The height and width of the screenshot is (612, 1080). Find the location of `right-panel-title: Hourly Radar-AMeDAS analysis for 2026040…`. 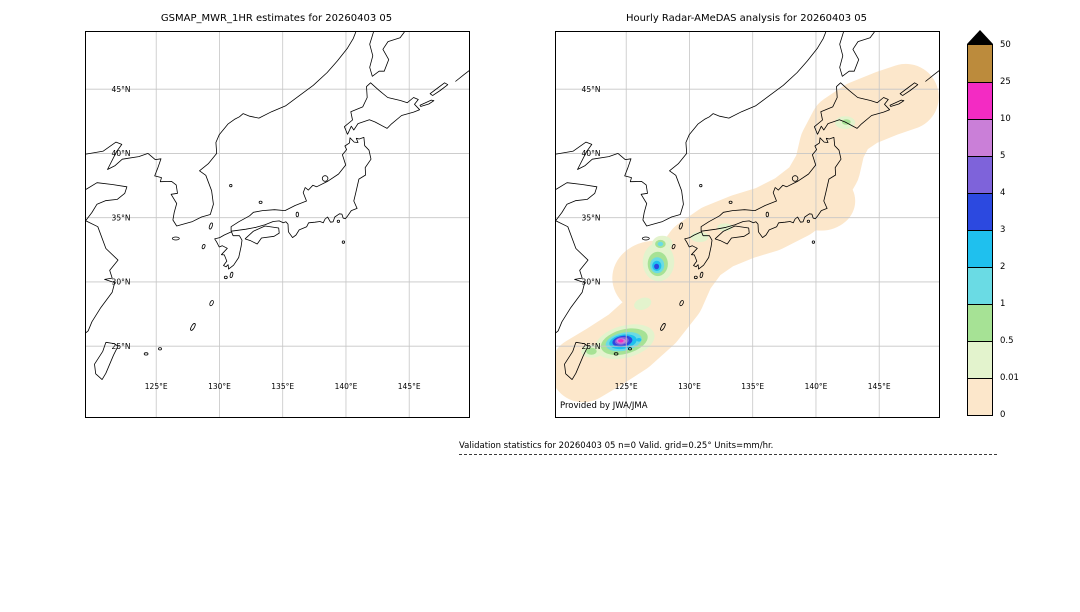

right-panel-title: Hourly Radar-AMeDAS analysis for 2026040… is located at coordinates (746, 18).